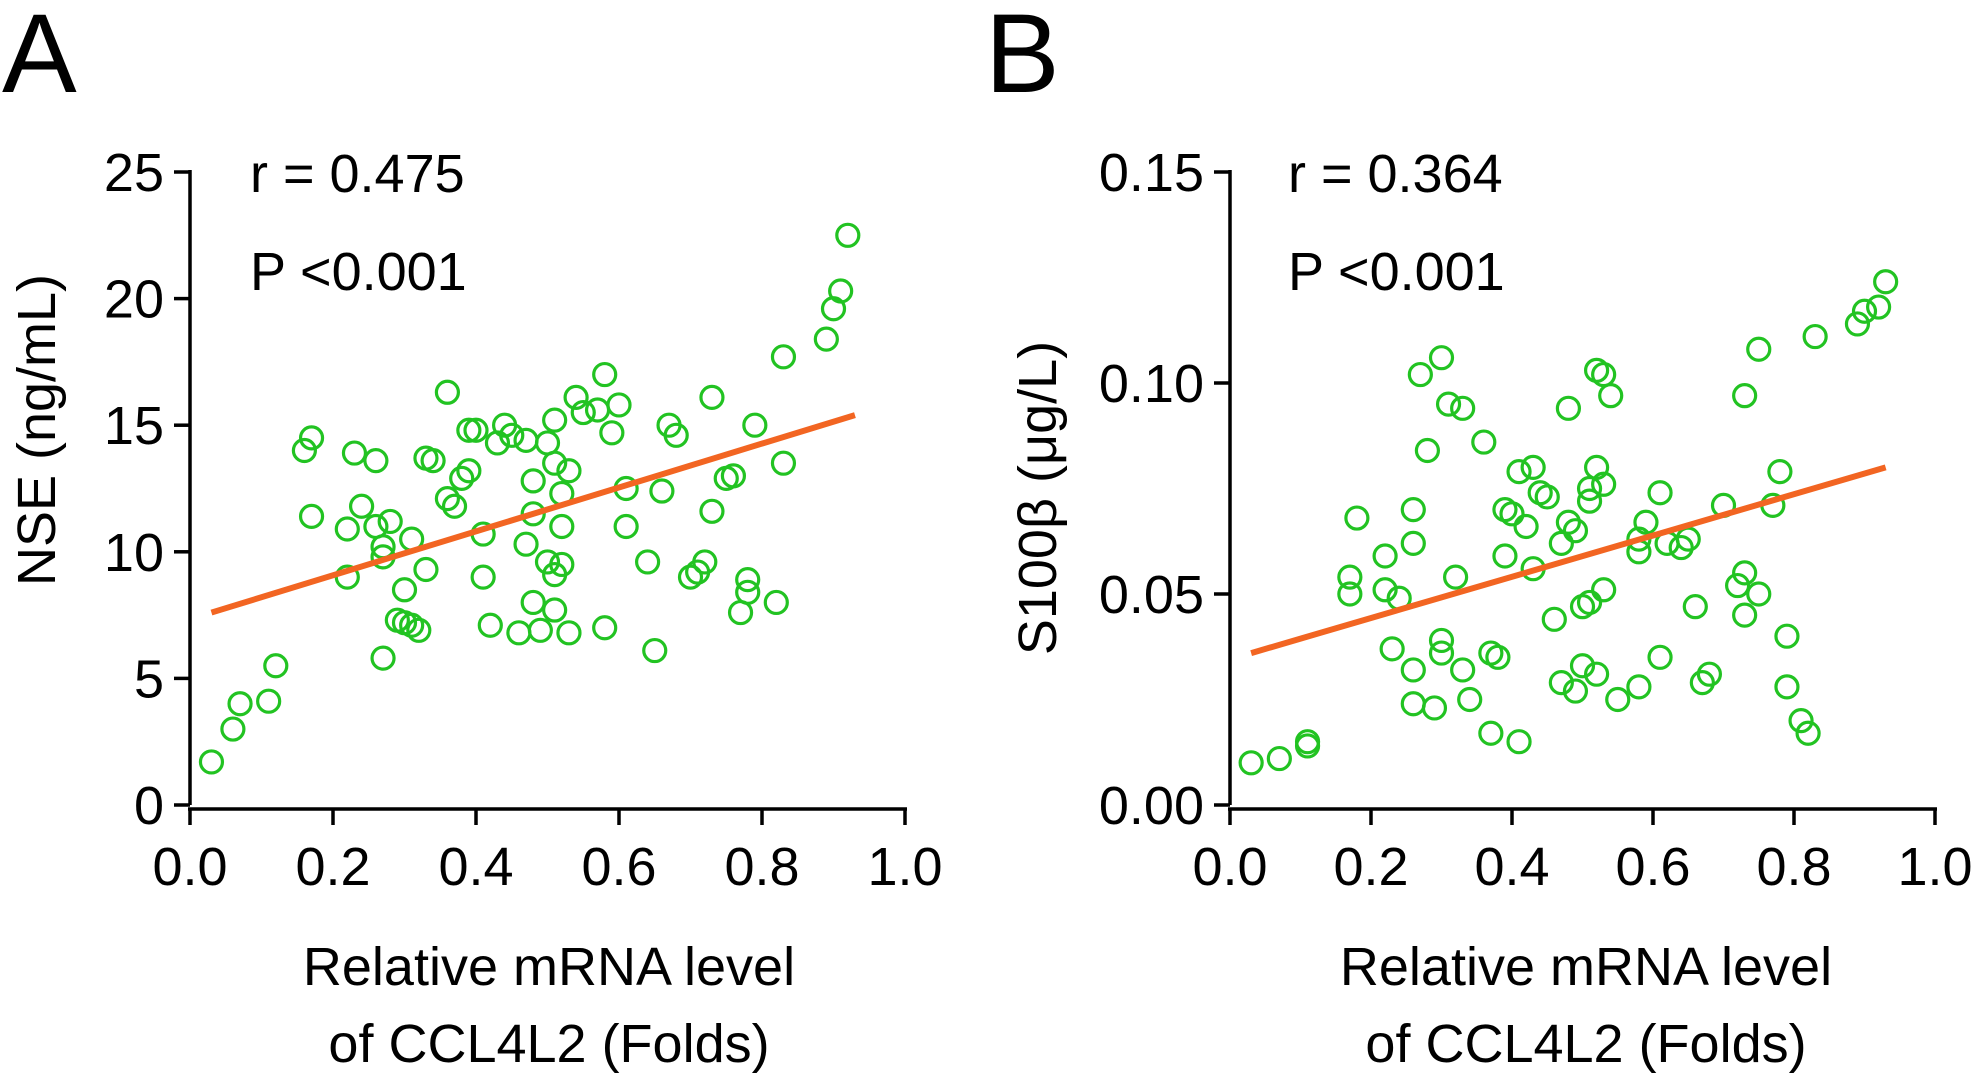 The image size is (1983, 1083). I want to click on panel-label: A, so click(39, 58).